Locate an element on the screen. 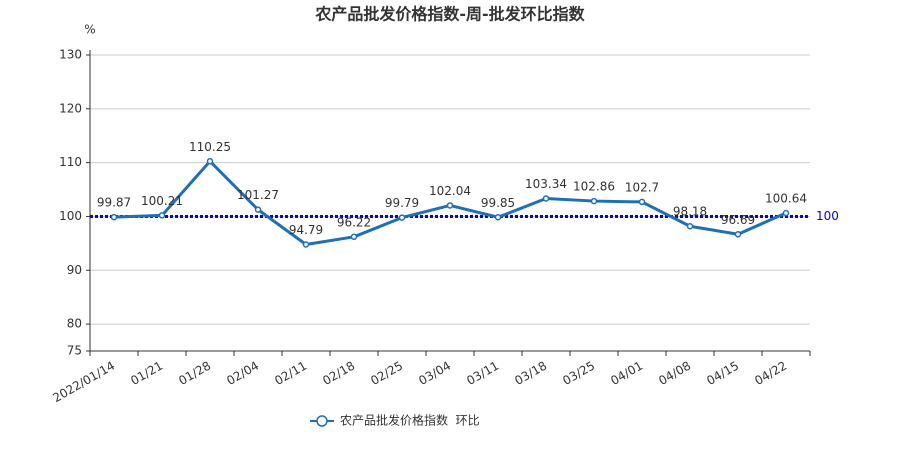 The width and height of the screenshot is (900, 450). x-tick-label: 04/08 is located at coordinates (674, 373).